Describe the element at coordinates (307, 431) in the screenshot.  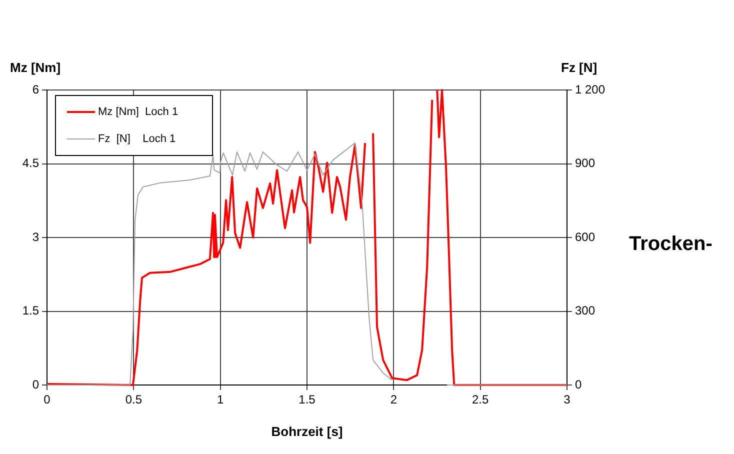
I see `x-axis-title: Bohrzeit [s]` at that location.